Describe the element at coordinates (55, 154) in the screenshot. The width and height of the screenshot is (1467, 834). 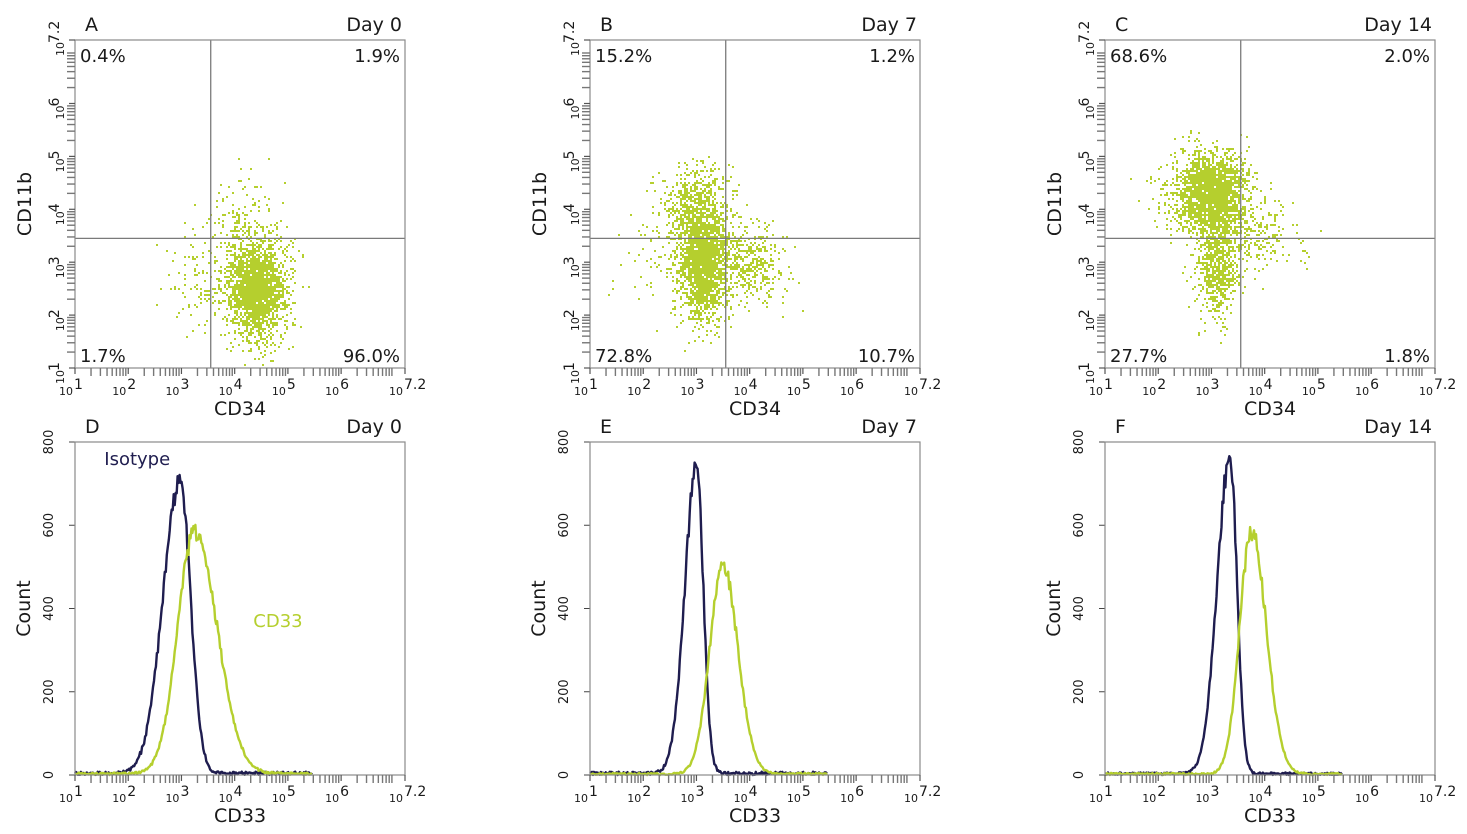
I see `y-tick-exponent: 5` at that location.